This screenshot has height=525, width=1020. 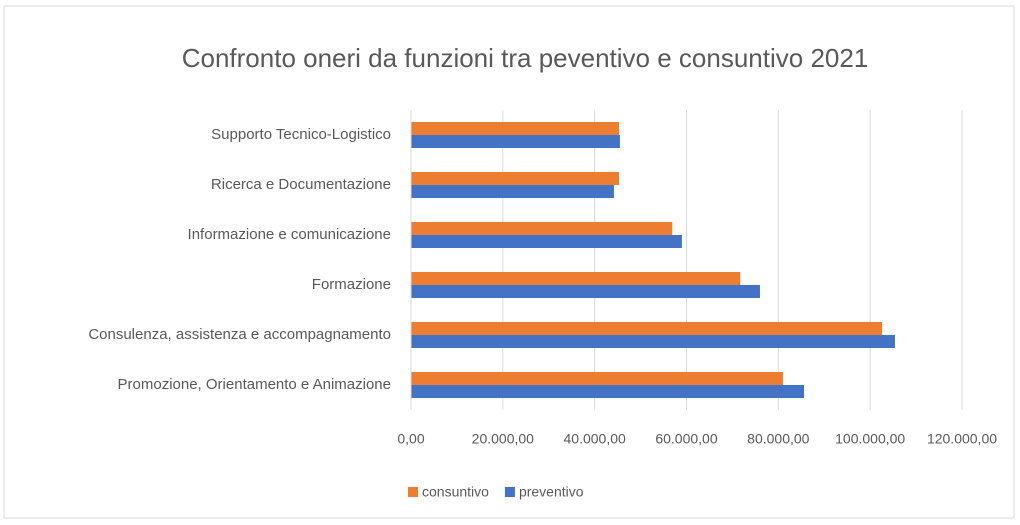 What do you see at coordinates (962, 439) in the screenshot?
I see `x-tick-label: 120.000,00` at bounding box center [962, 439].